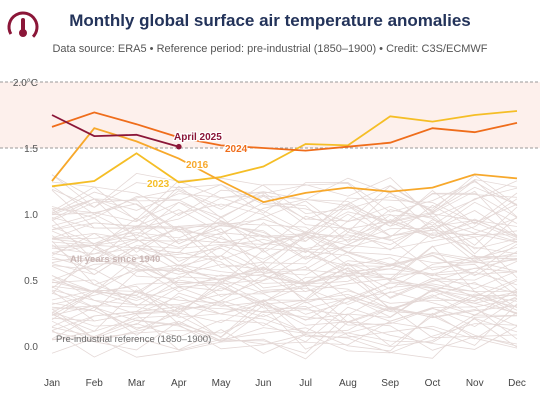 This screenshot has height=400, width=540. I want to click on y-tick-label: 0.5, so click(31, 281).